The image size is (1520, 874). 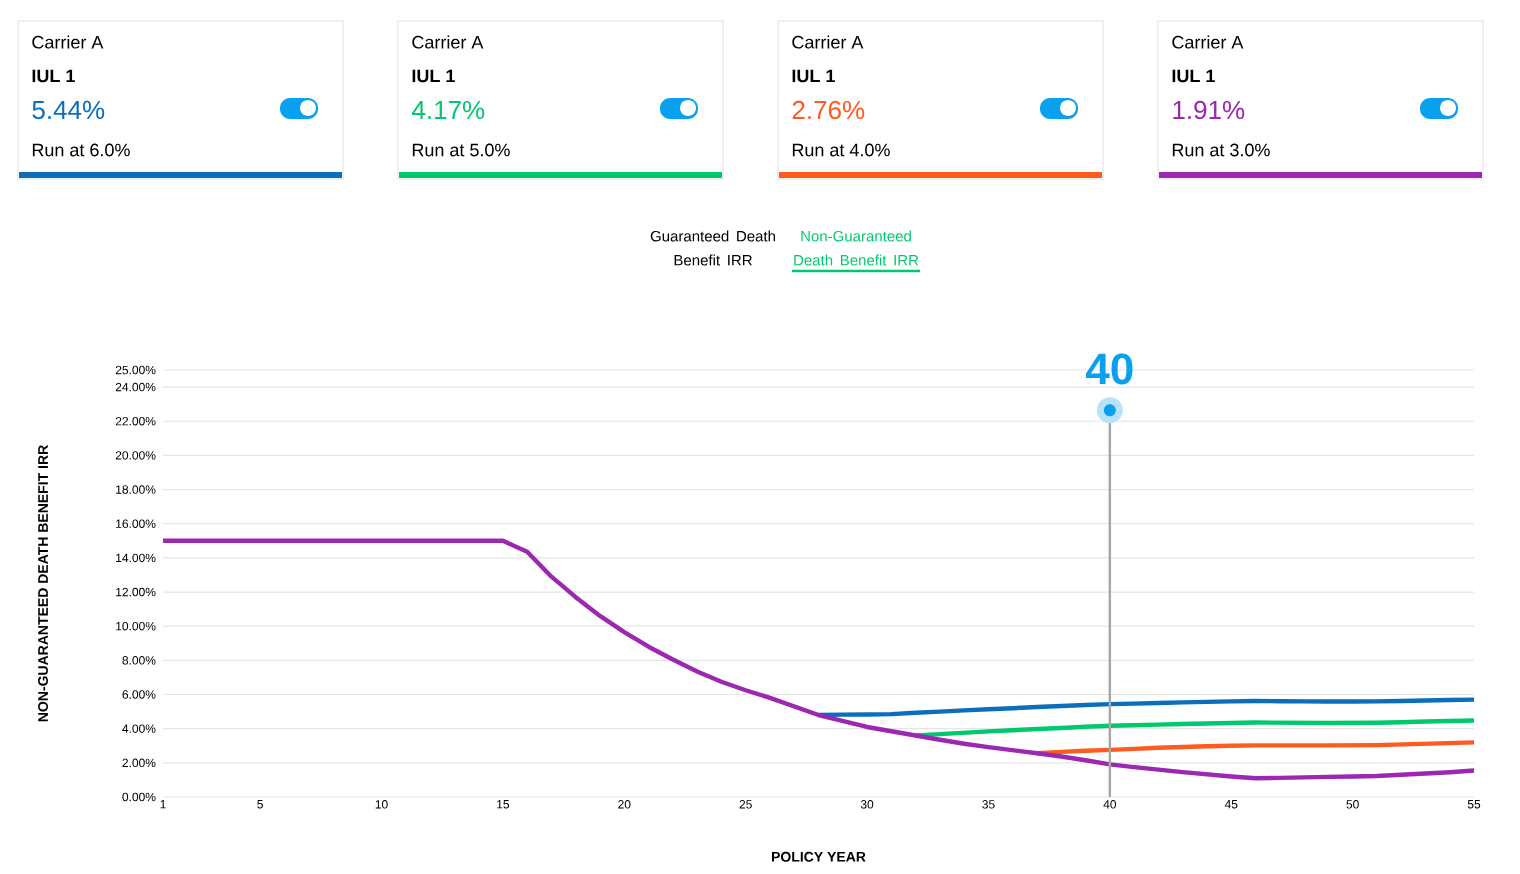 What do you see at coordinates (988, 804) in the screenshot?
I see `x-tick-label: 35` at bounding box center [988, 804].